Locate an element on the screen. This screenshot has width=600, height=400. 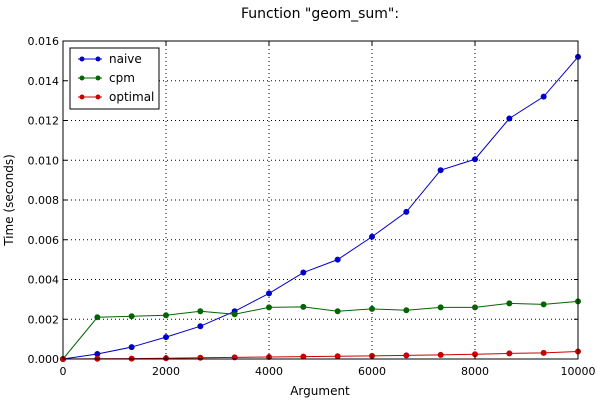
y-tick-label: 0.012 is located at coordinates (44, 121).